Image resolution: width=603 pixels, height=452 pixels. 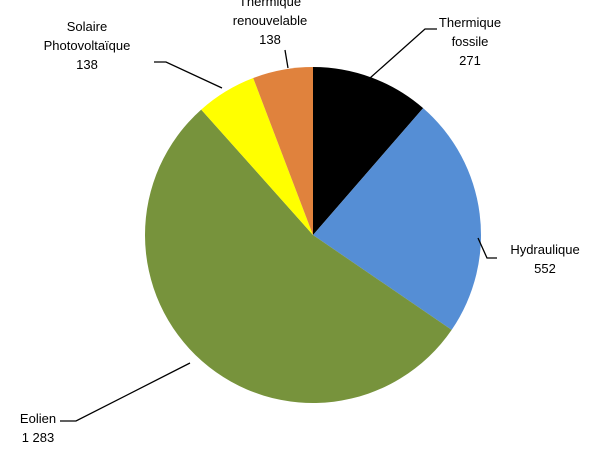 What do you see at coordinates (470, 32) in the screenshot?
I see `category-label: Thermique fossile` at bounding box center [470, 32].